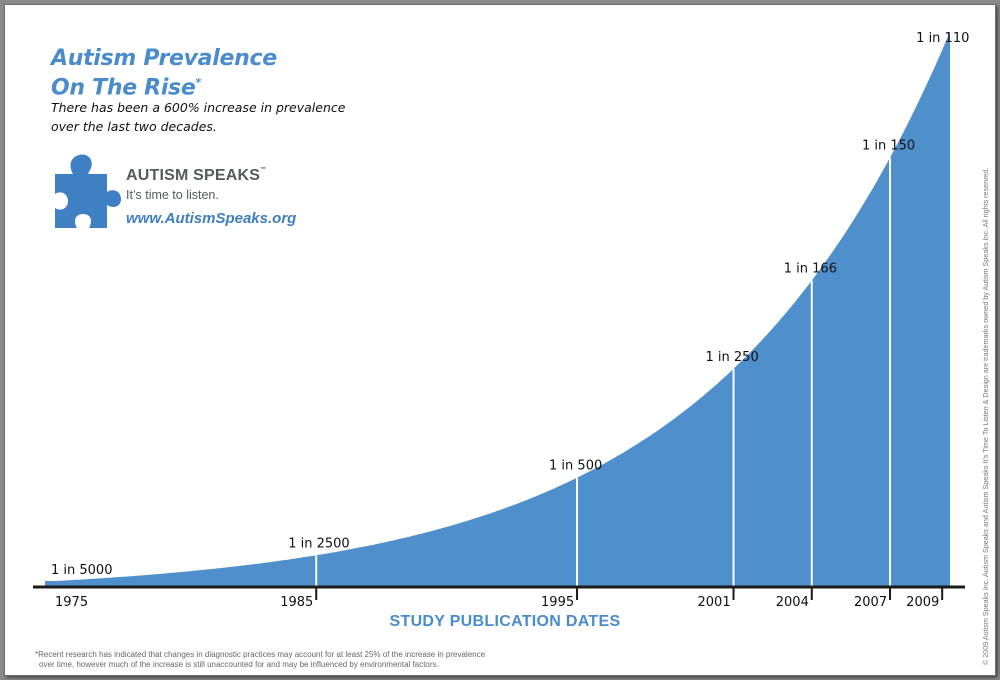 The height and width of the screenshot is (680, 1000). Describe the element at coordinates (211, 218) in the screenshot. I see `website-link: www.AutismSpeaks.org` at that location.